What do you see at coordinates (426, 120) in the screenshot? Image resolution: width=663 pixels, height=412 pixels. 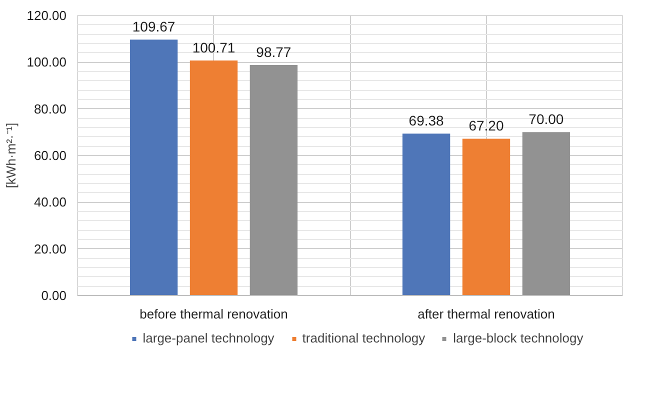 I see `data-label: 69.38` at bounding box center [426, 120].